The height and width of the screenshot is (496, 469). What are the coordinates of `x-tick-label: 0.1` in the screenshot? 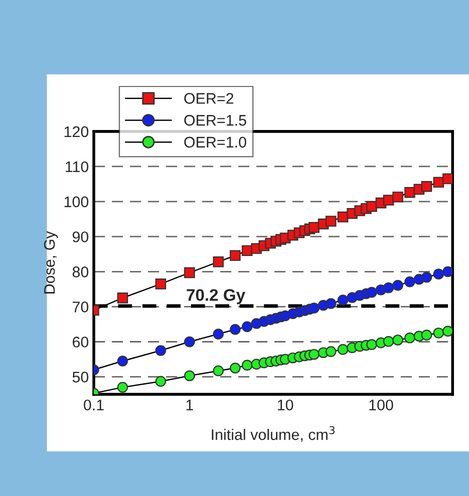 It's located at (94, 405).